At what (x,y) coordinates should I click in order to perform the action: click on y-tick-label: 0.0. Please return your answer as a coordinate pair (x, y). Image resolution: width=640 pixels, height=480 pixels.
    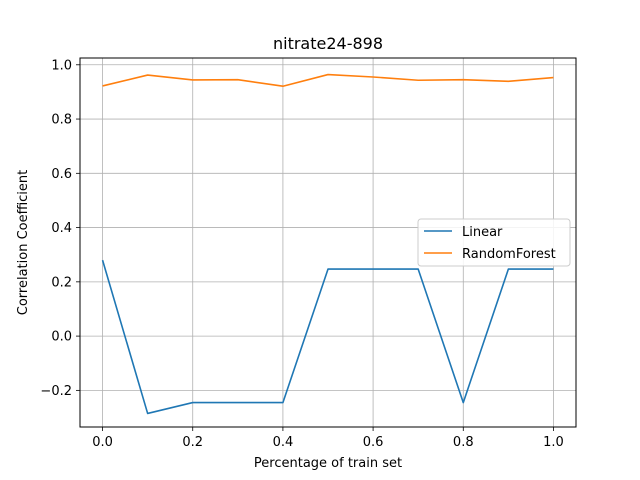
    Looking at the image, I should click on (61, 337).